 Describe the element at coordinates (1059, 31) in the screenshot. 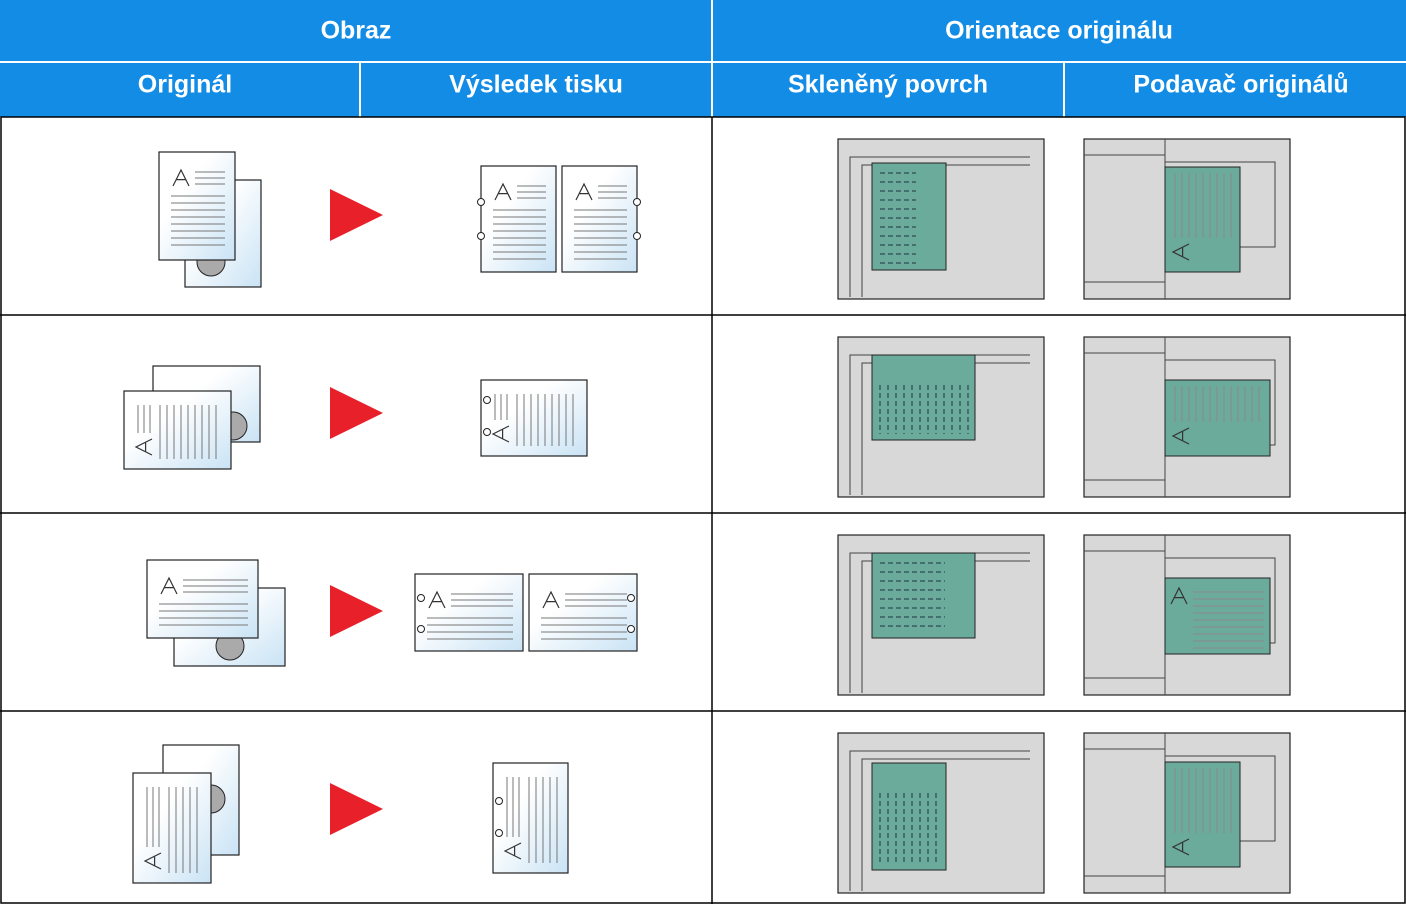

I see `header-cell: Orientace originálu` at that location.